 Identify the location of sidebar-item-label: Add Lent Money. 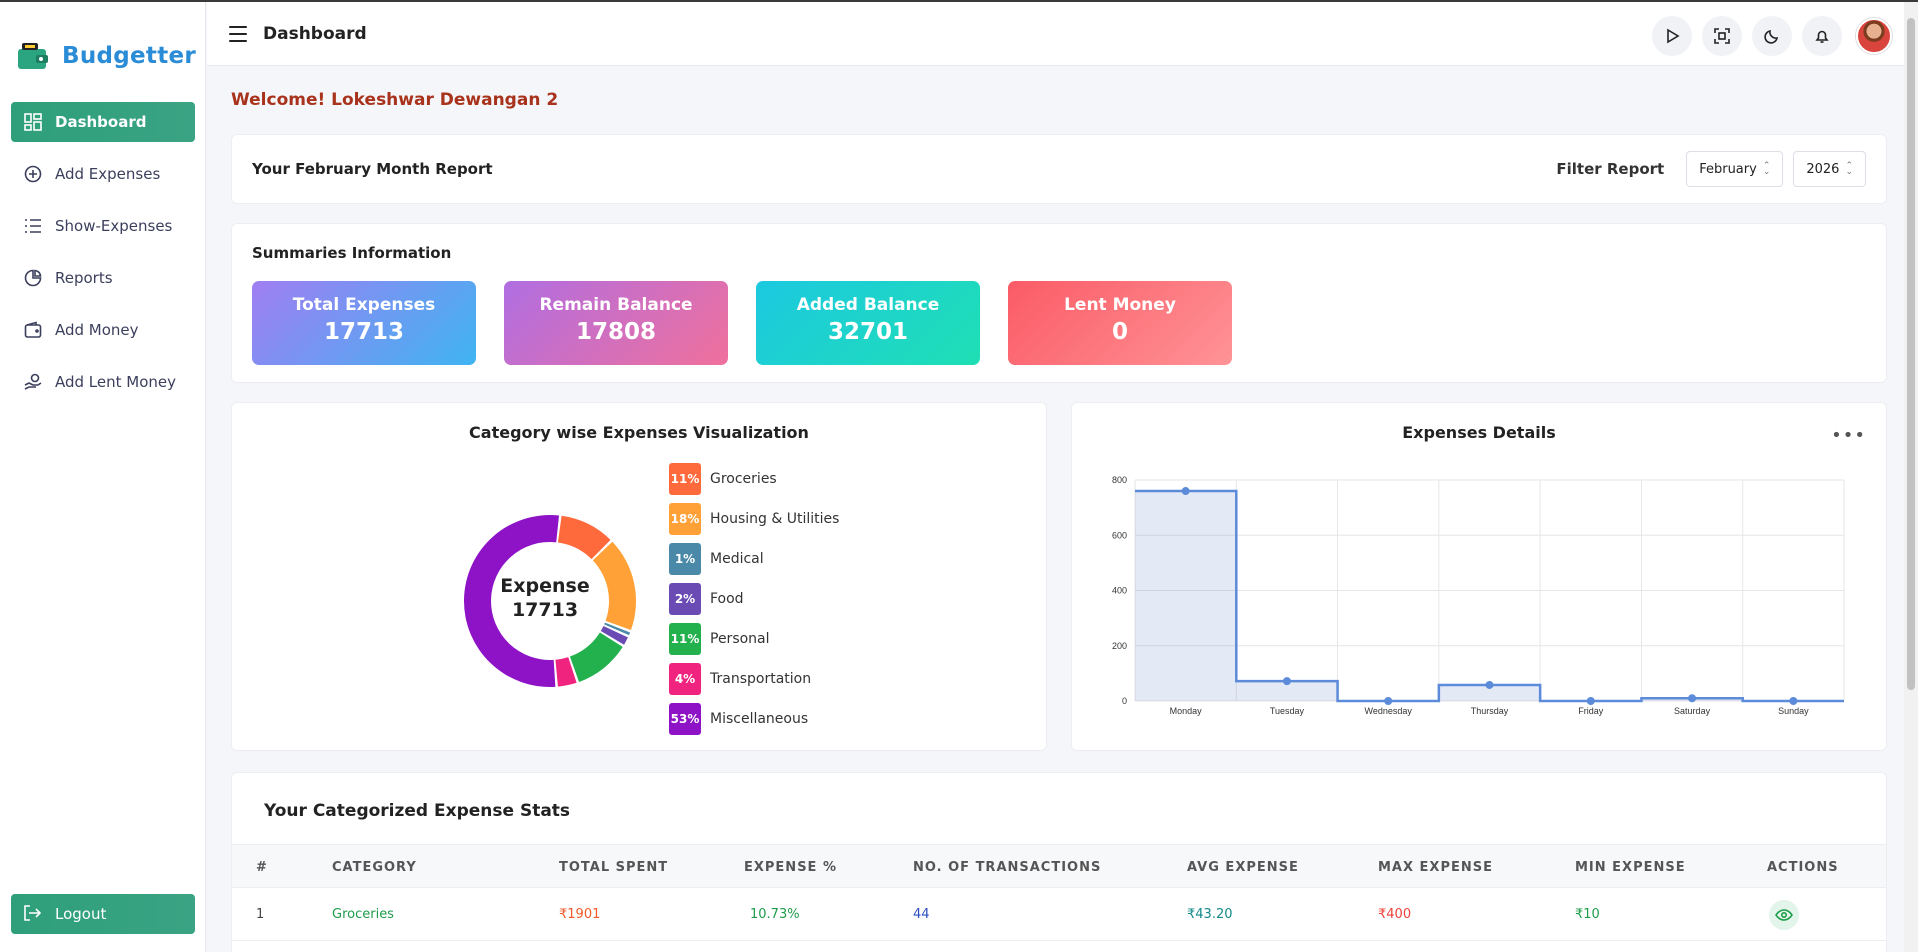
(116, 382).